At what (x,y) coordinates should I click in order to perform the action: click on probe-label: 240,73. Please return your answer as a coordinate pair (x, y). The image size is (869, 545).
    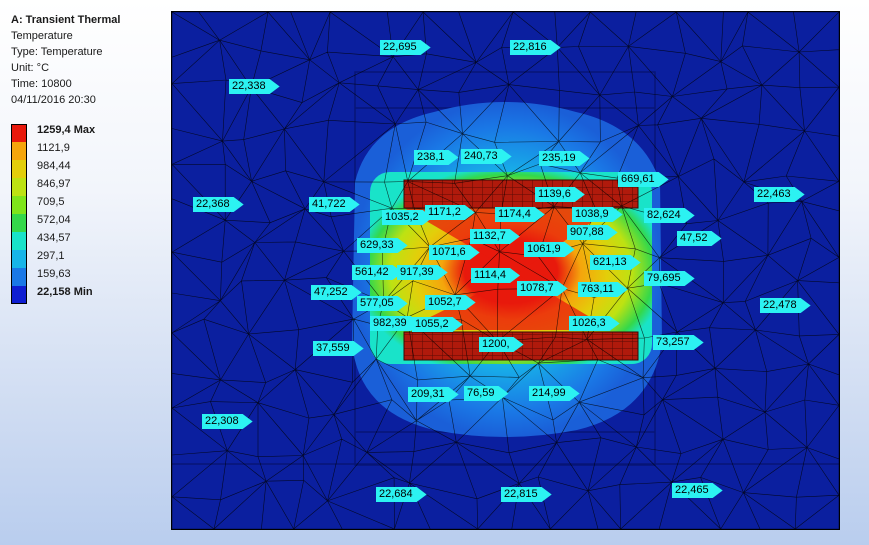
    Looking at the image, I should click on (486, 156).